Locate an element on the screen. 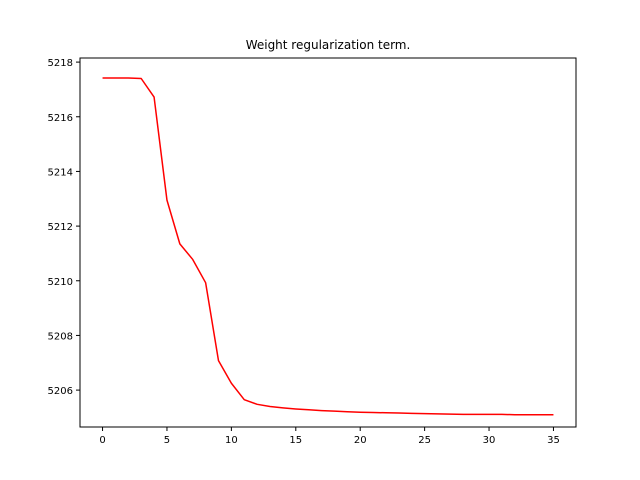  y-tick-label: 5218 is located at coordinates (60, 63).